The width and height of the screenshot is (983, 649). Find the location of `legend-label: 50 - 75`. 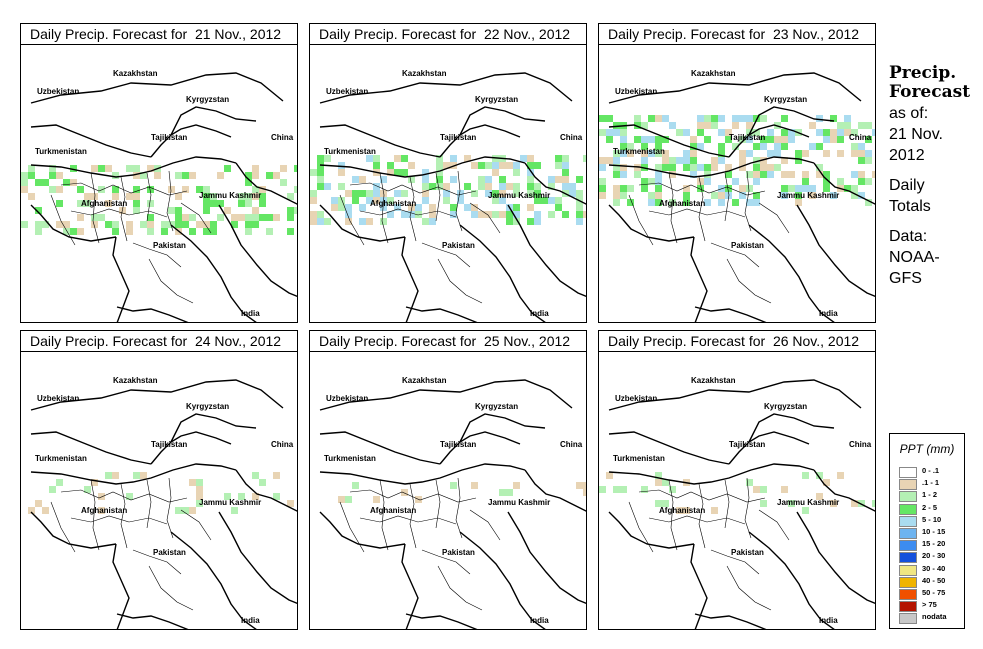

legend-label: 50 - 75 is located at coordinates (934, 592).